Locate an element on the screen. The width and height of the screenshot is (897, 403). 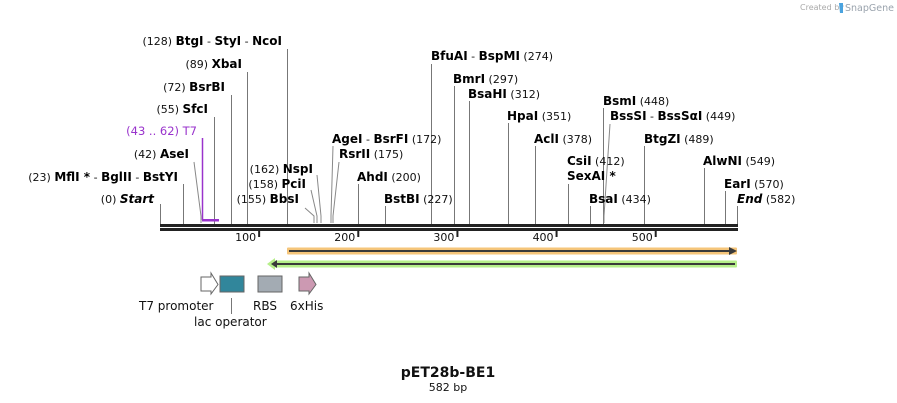
enzyme-name: AhdI is located at coordinates (372, 177).